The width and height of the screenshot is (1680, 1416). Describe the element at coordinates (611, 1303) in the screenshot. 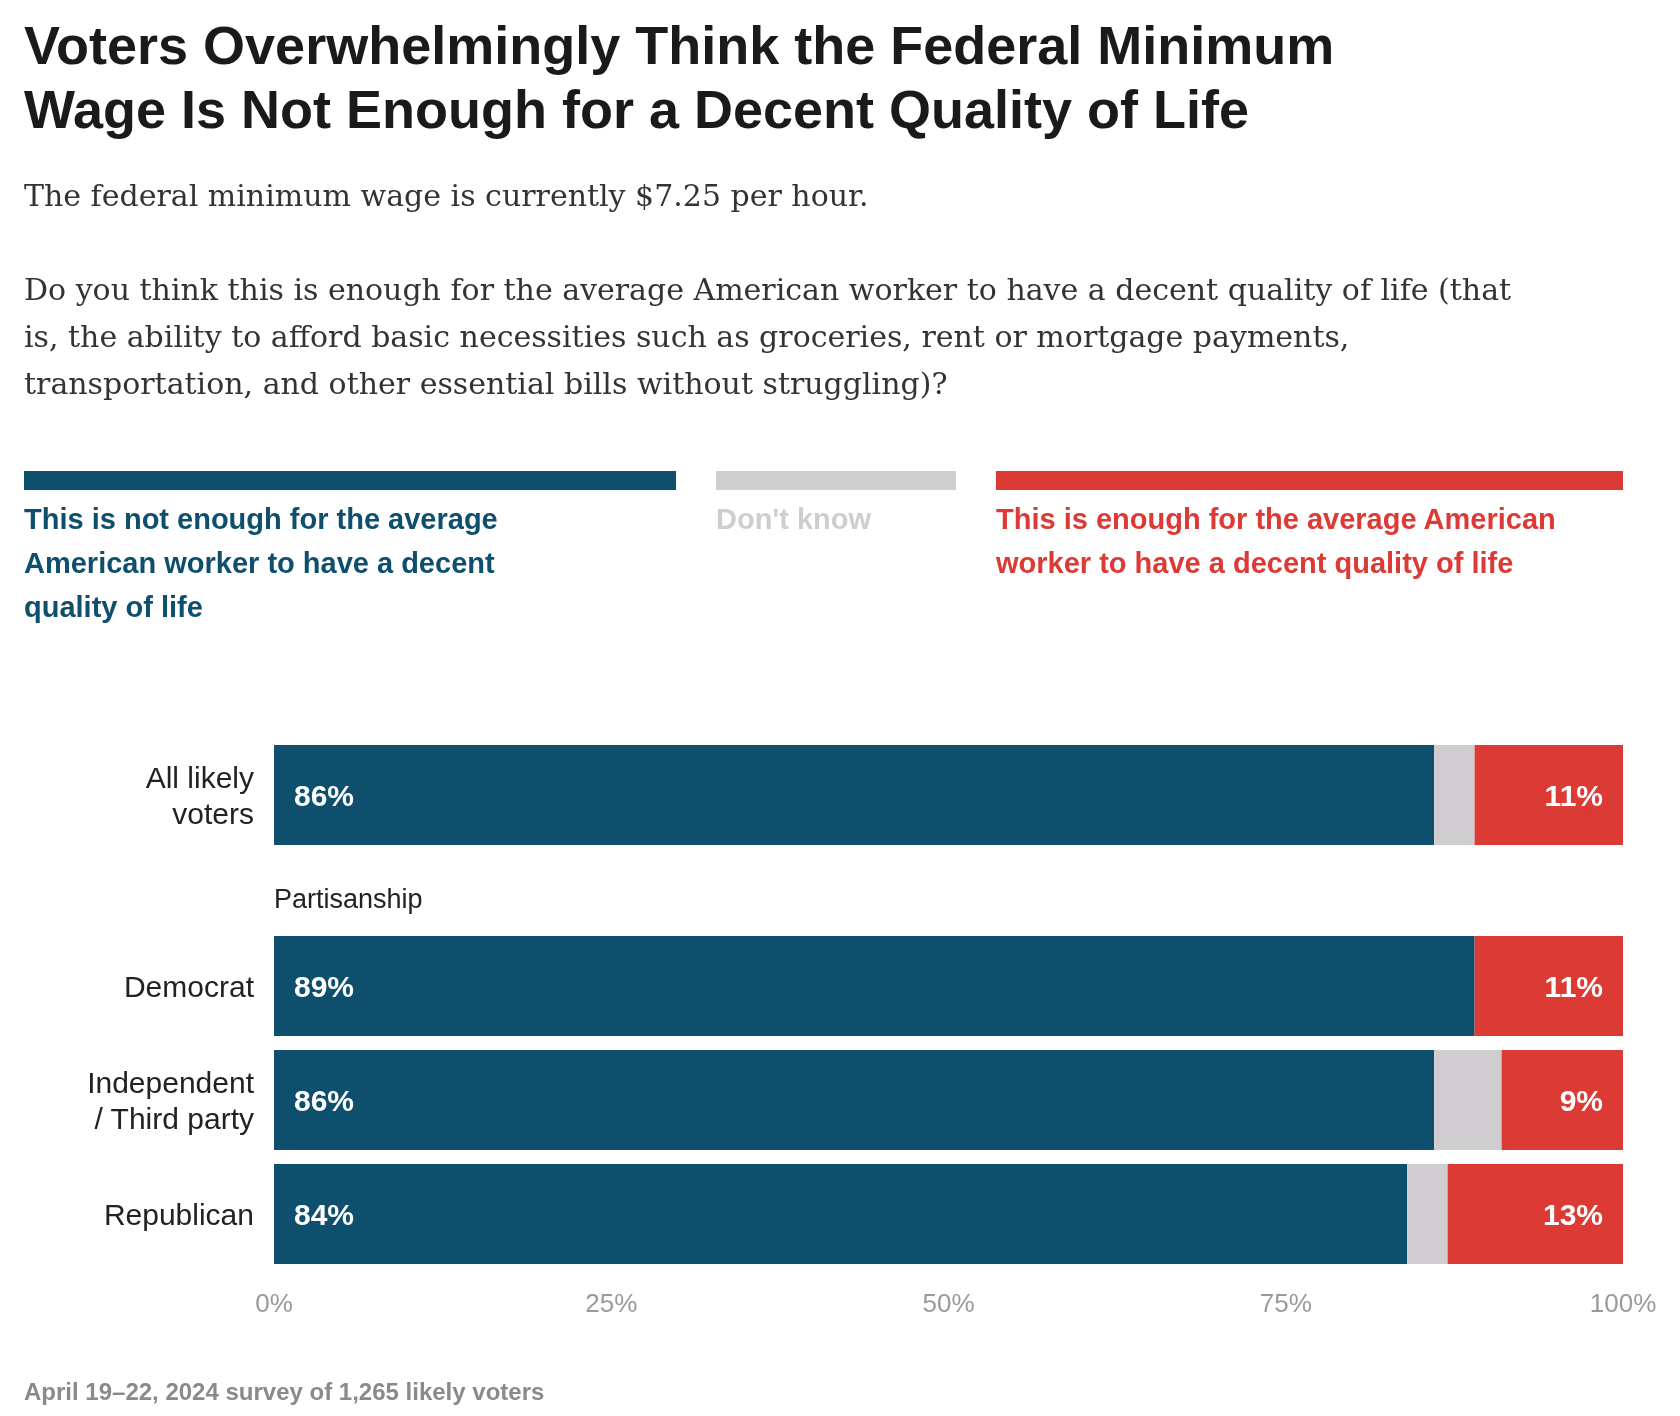

I see `x-tick-label: 25%` at that location.